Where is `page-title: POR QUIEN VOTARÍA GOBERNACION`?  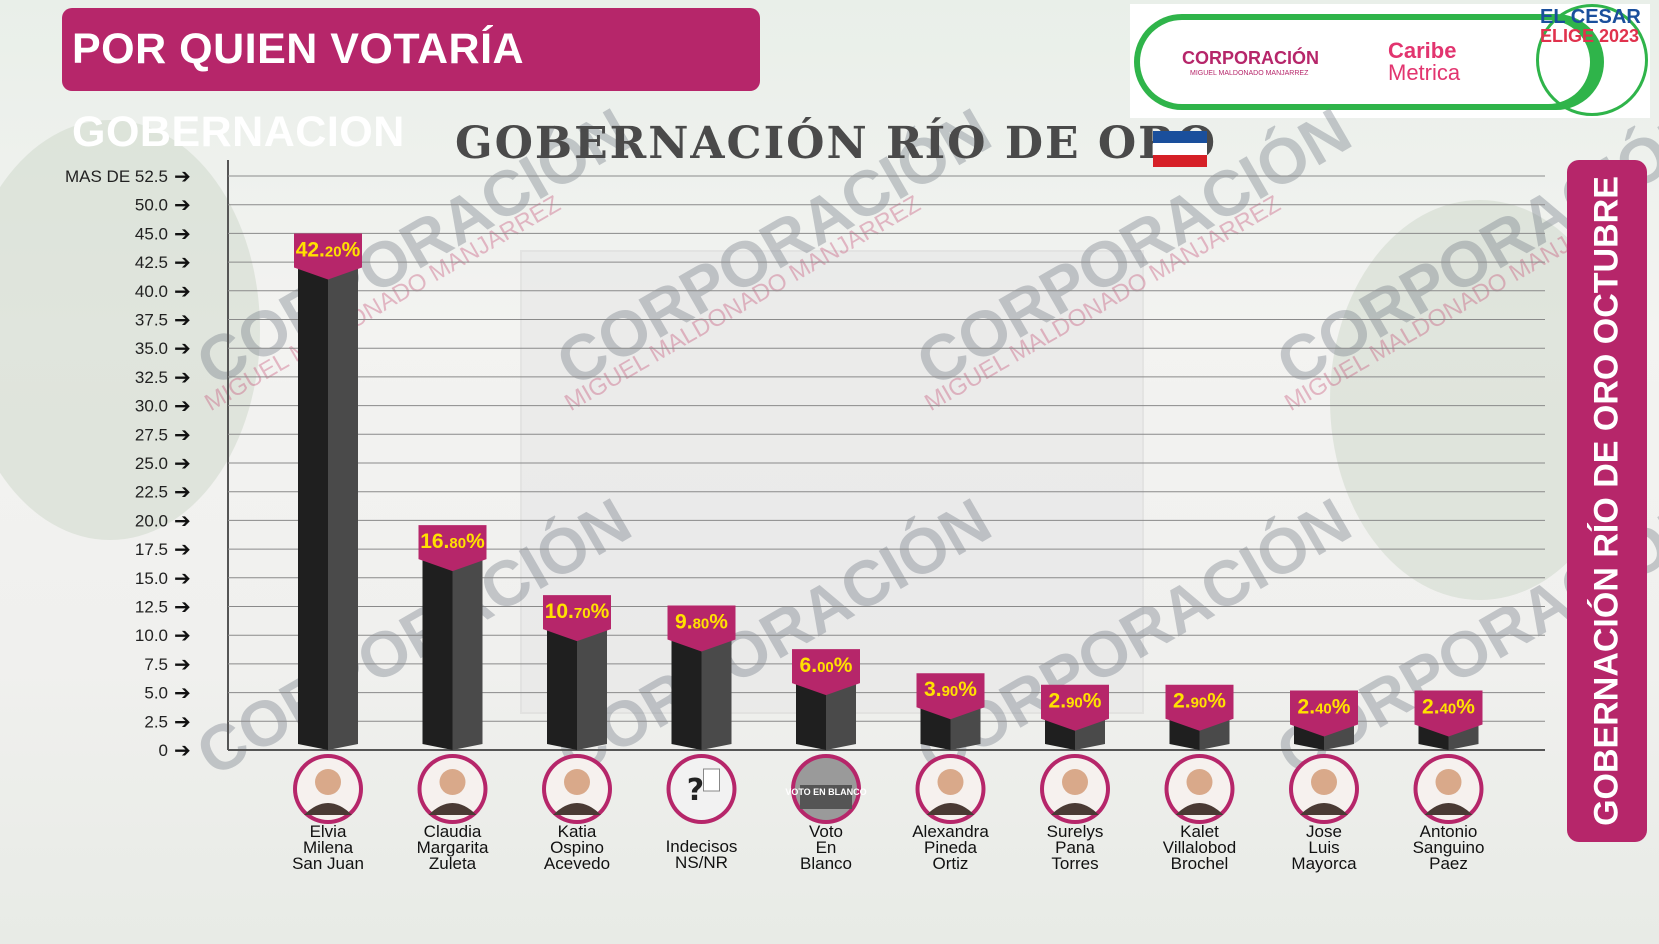 page-title: POR QUIEN VOTARÍA GOBERNACION is located at coordinates (411, 82).